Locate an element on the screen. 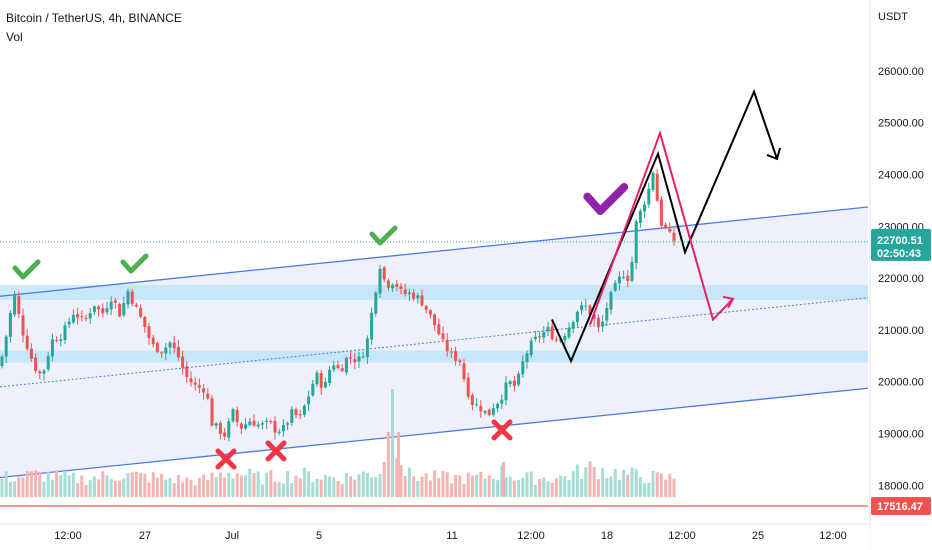  time-axis-panel is located at coordinates (435, 537).